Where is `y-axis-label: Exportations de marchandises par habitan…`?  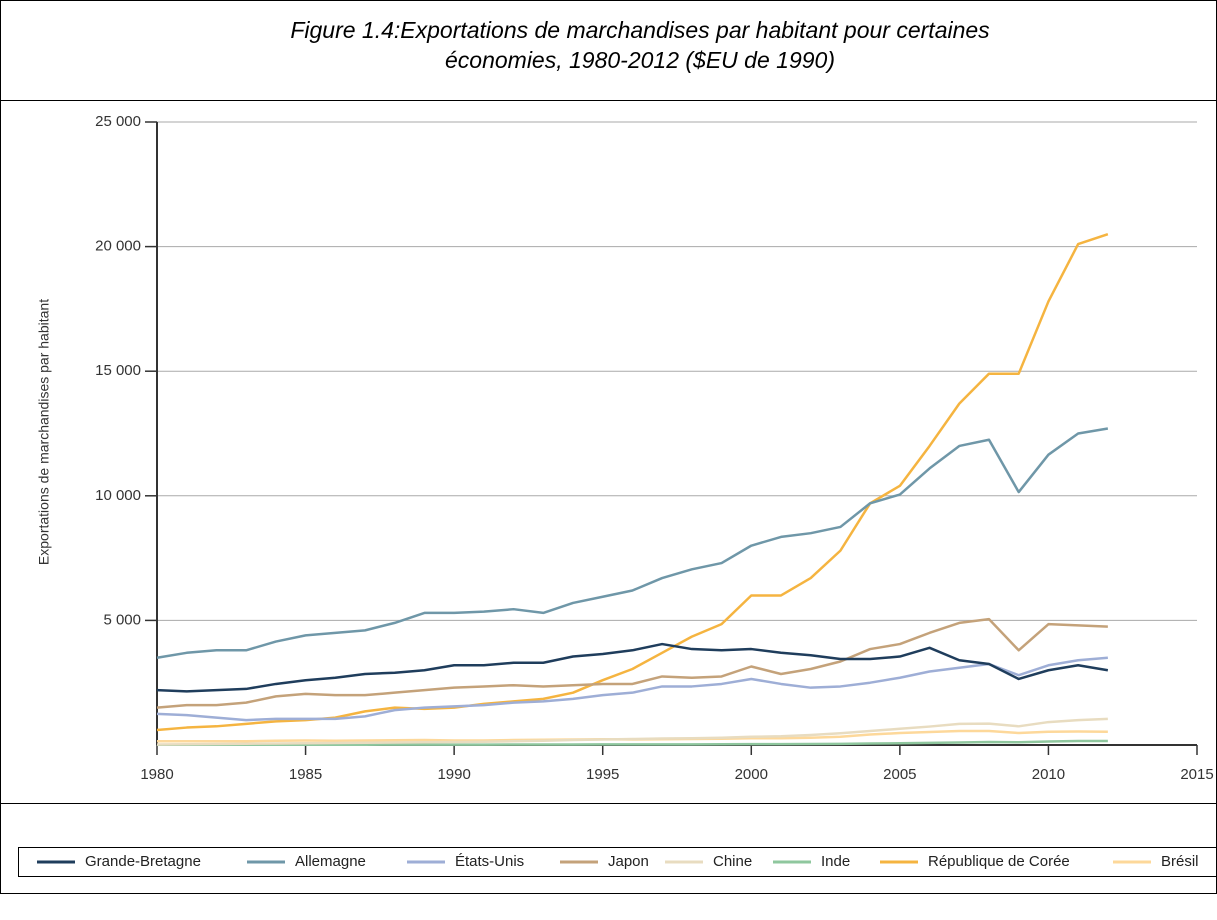
y-axis-label: Exportations de marchandises par habitan… is located at coordinates (44, 432).